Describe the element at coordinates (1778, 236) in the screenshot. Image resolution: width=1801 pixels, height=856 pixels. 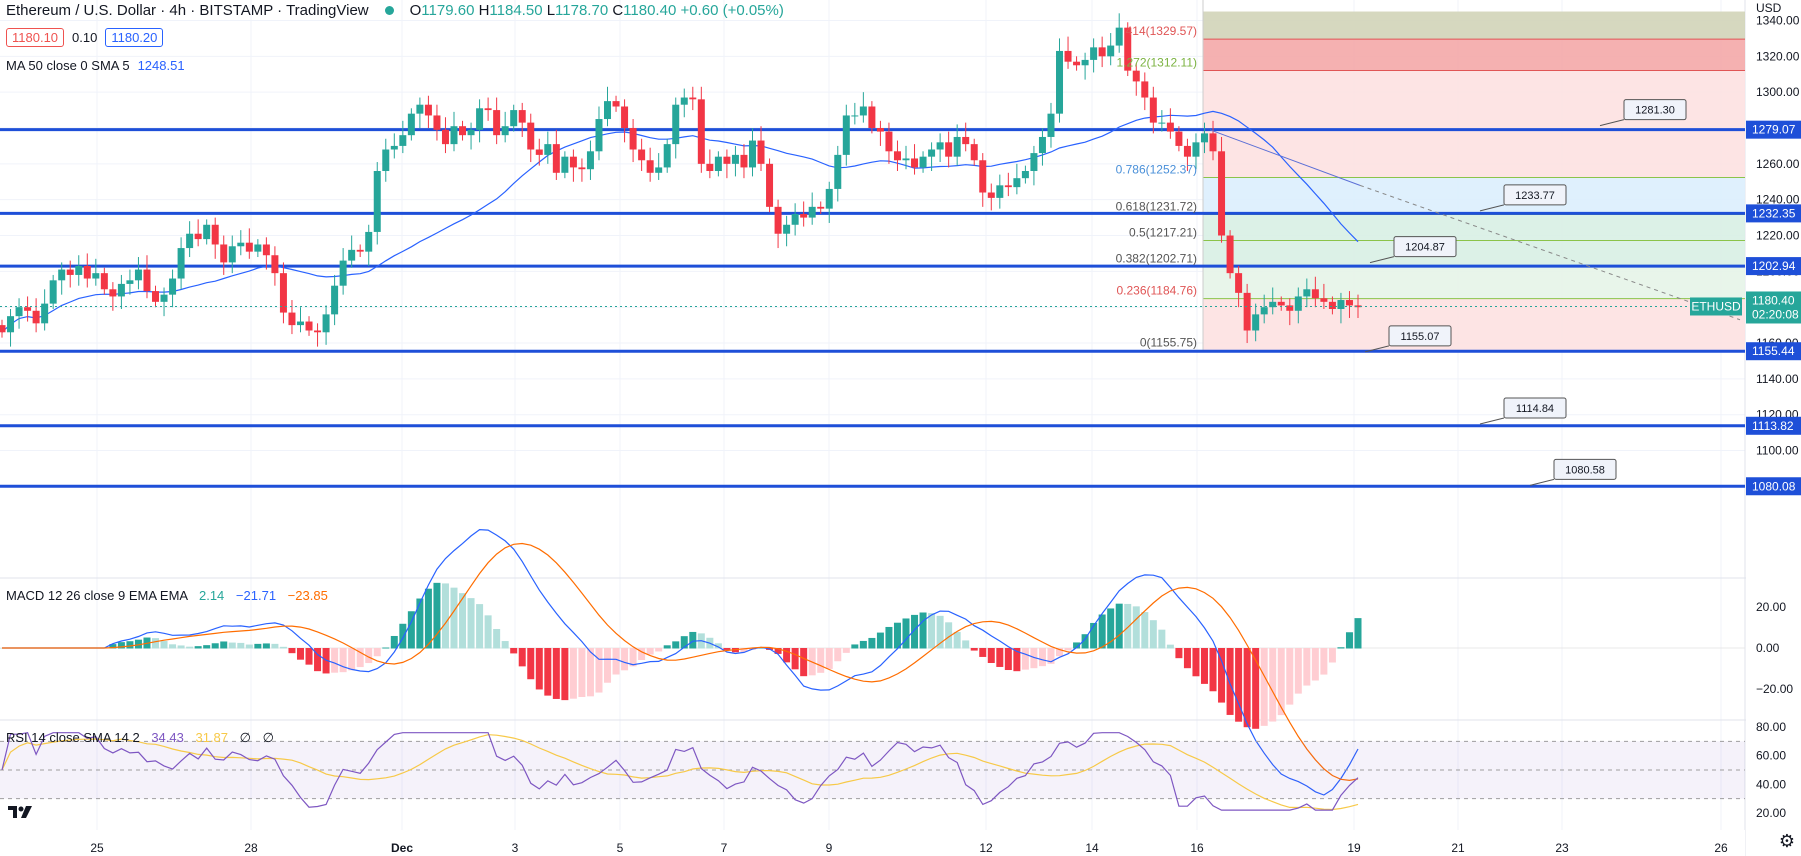
I see `price-tick-label: 1220.00` at that location.